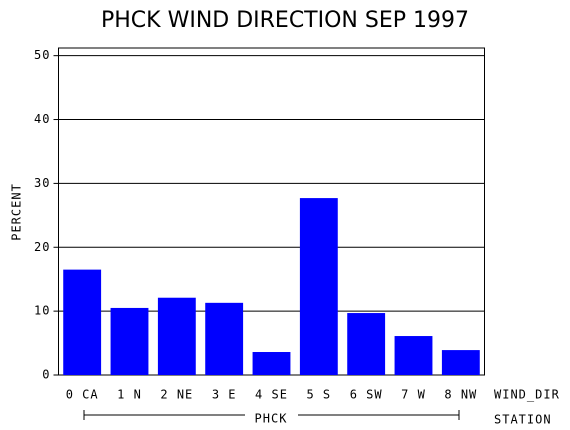 The height and width of the screenshot is (430, 570). Describe the element at coordinates (413, 395) in the screenshot. I see `x-tick-label: 7 W` at that location.